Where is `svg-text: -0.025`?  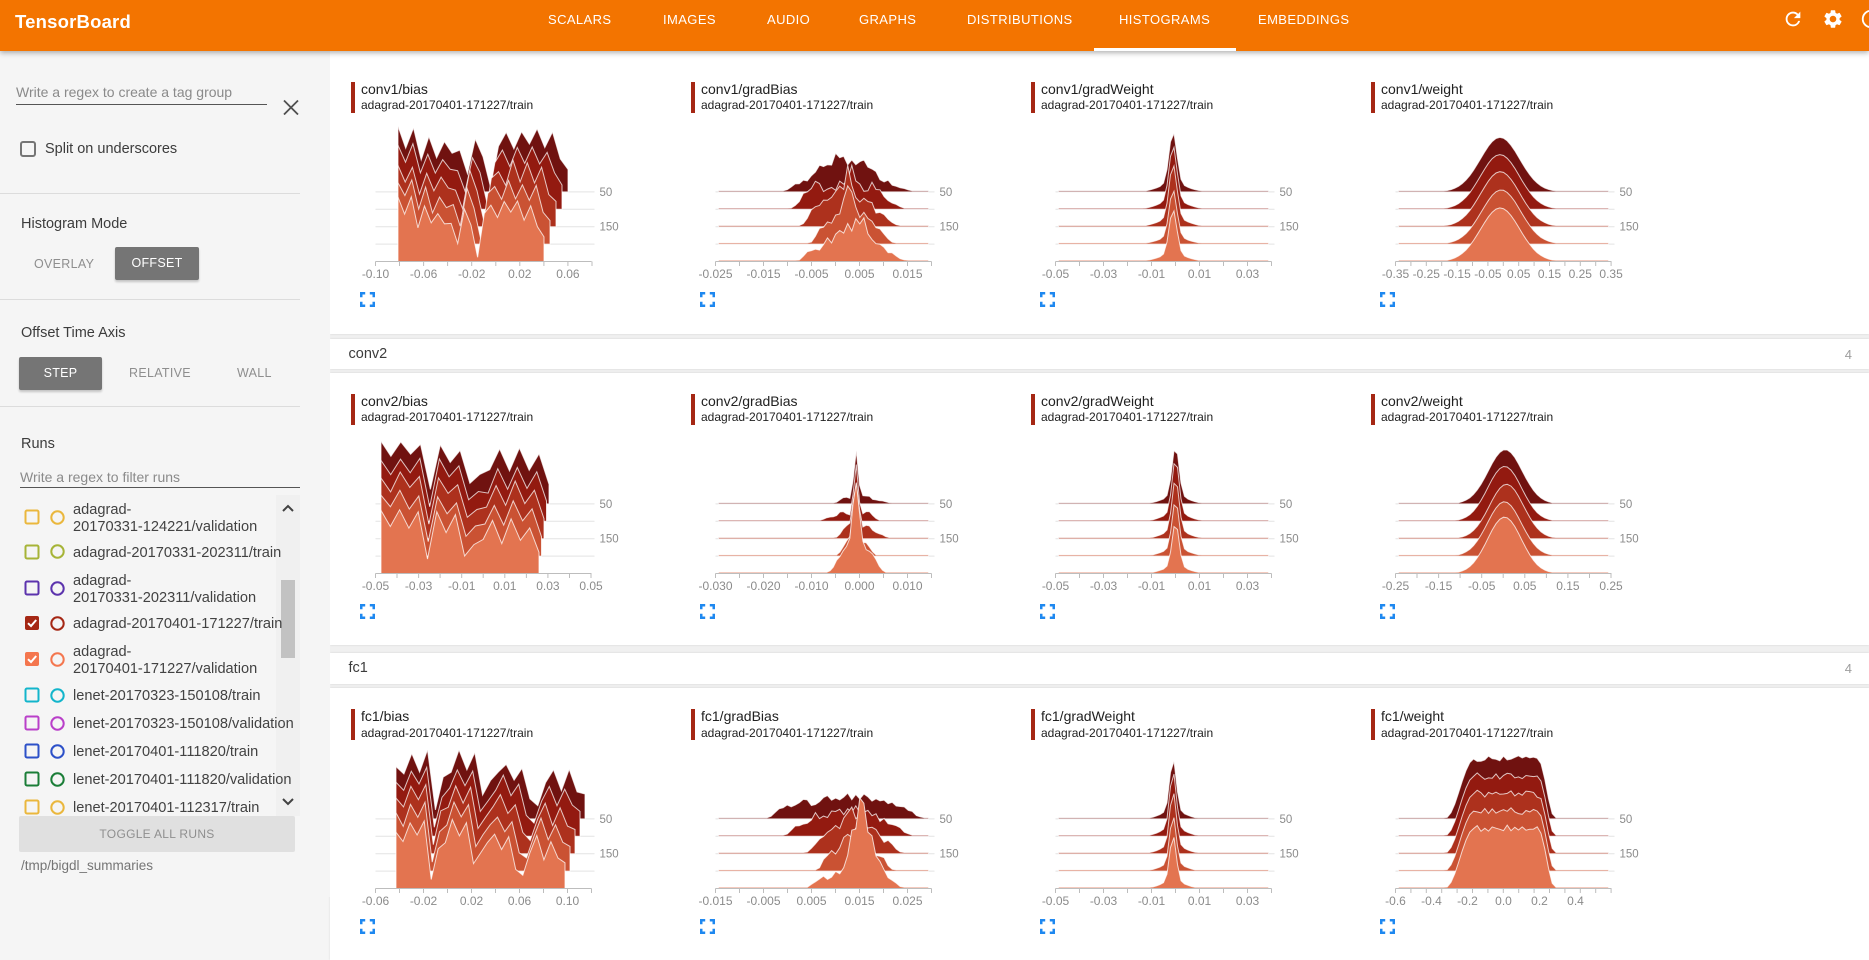
svg-text: -0.025 is located at coordinates (715, 274).